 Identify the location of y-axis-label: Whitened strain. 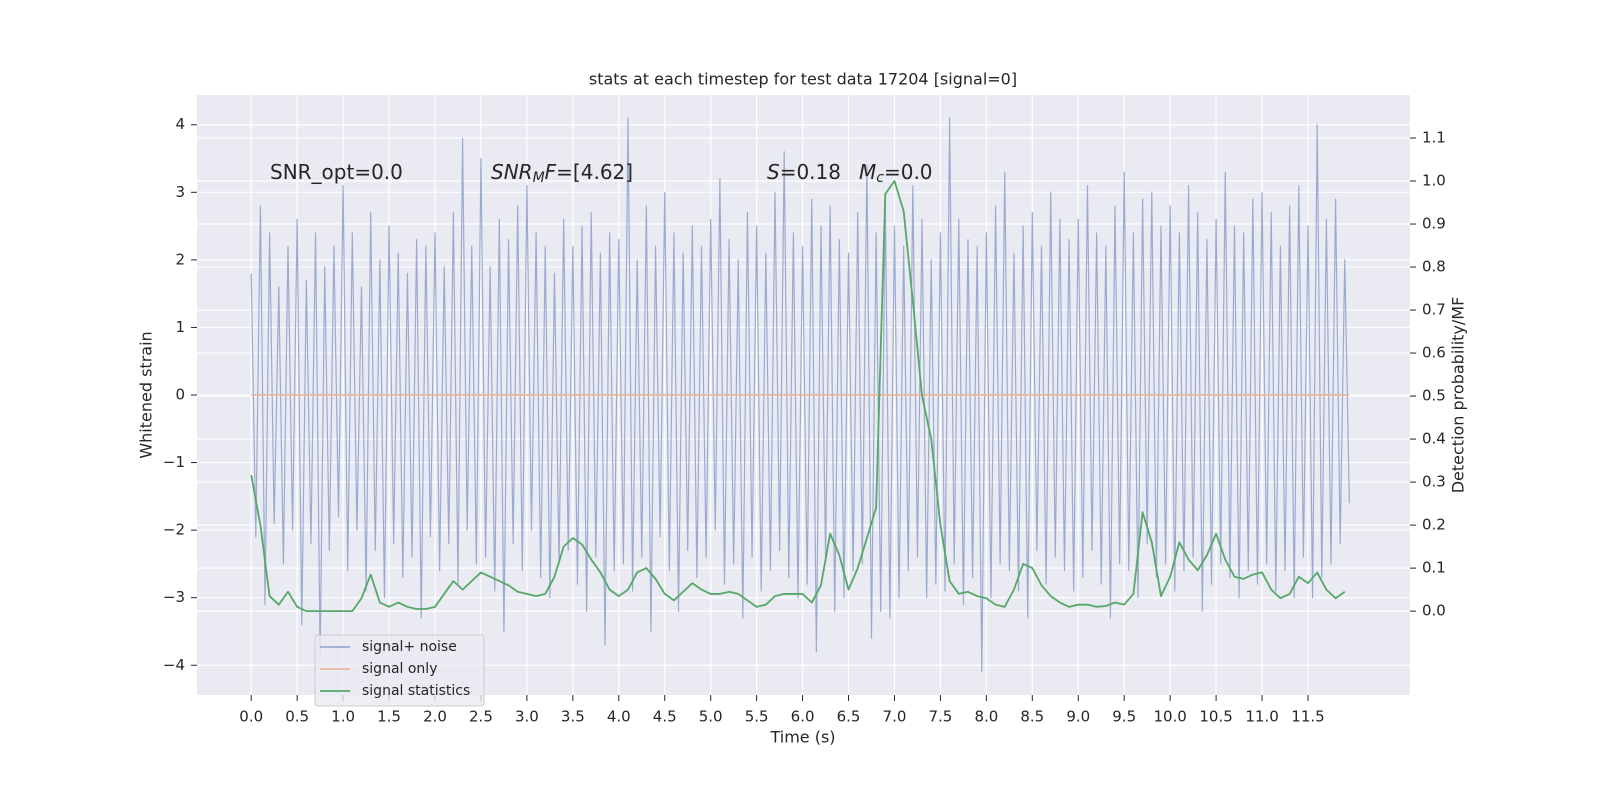
(146, 394).